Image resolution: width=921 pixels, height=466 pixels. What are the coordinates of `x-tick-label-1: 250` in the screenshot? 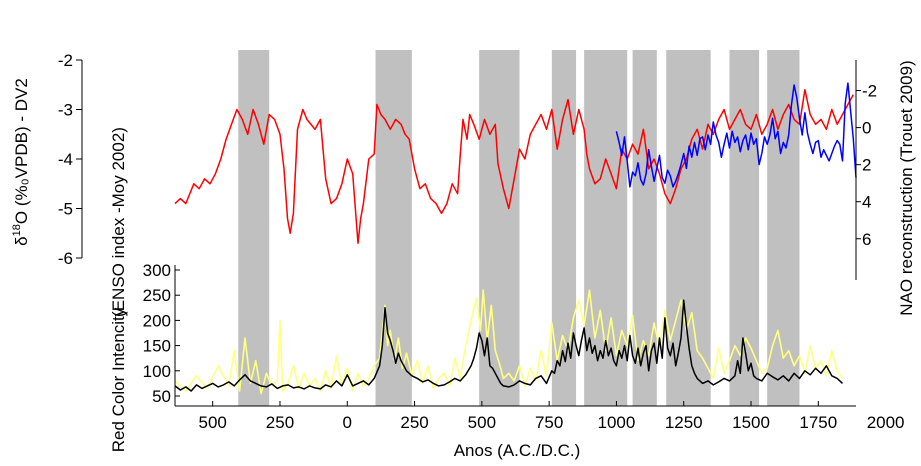 It's located at (280, 422).